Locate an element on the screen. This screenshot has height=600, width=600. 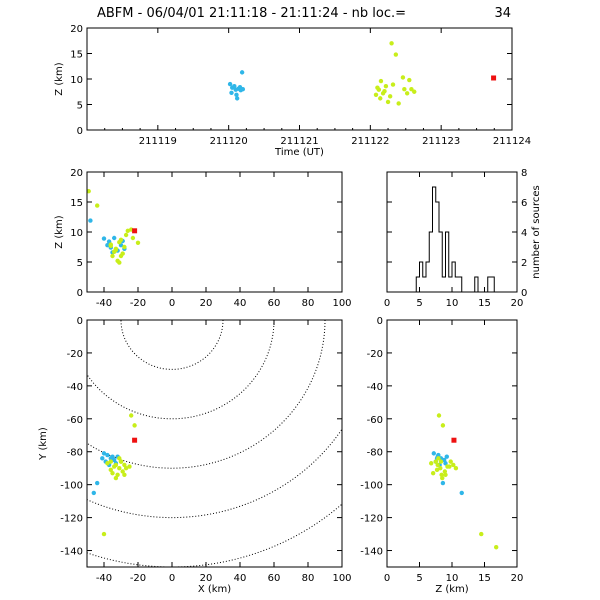
x-tick-label: 80 is located at coordinates (308, 578).